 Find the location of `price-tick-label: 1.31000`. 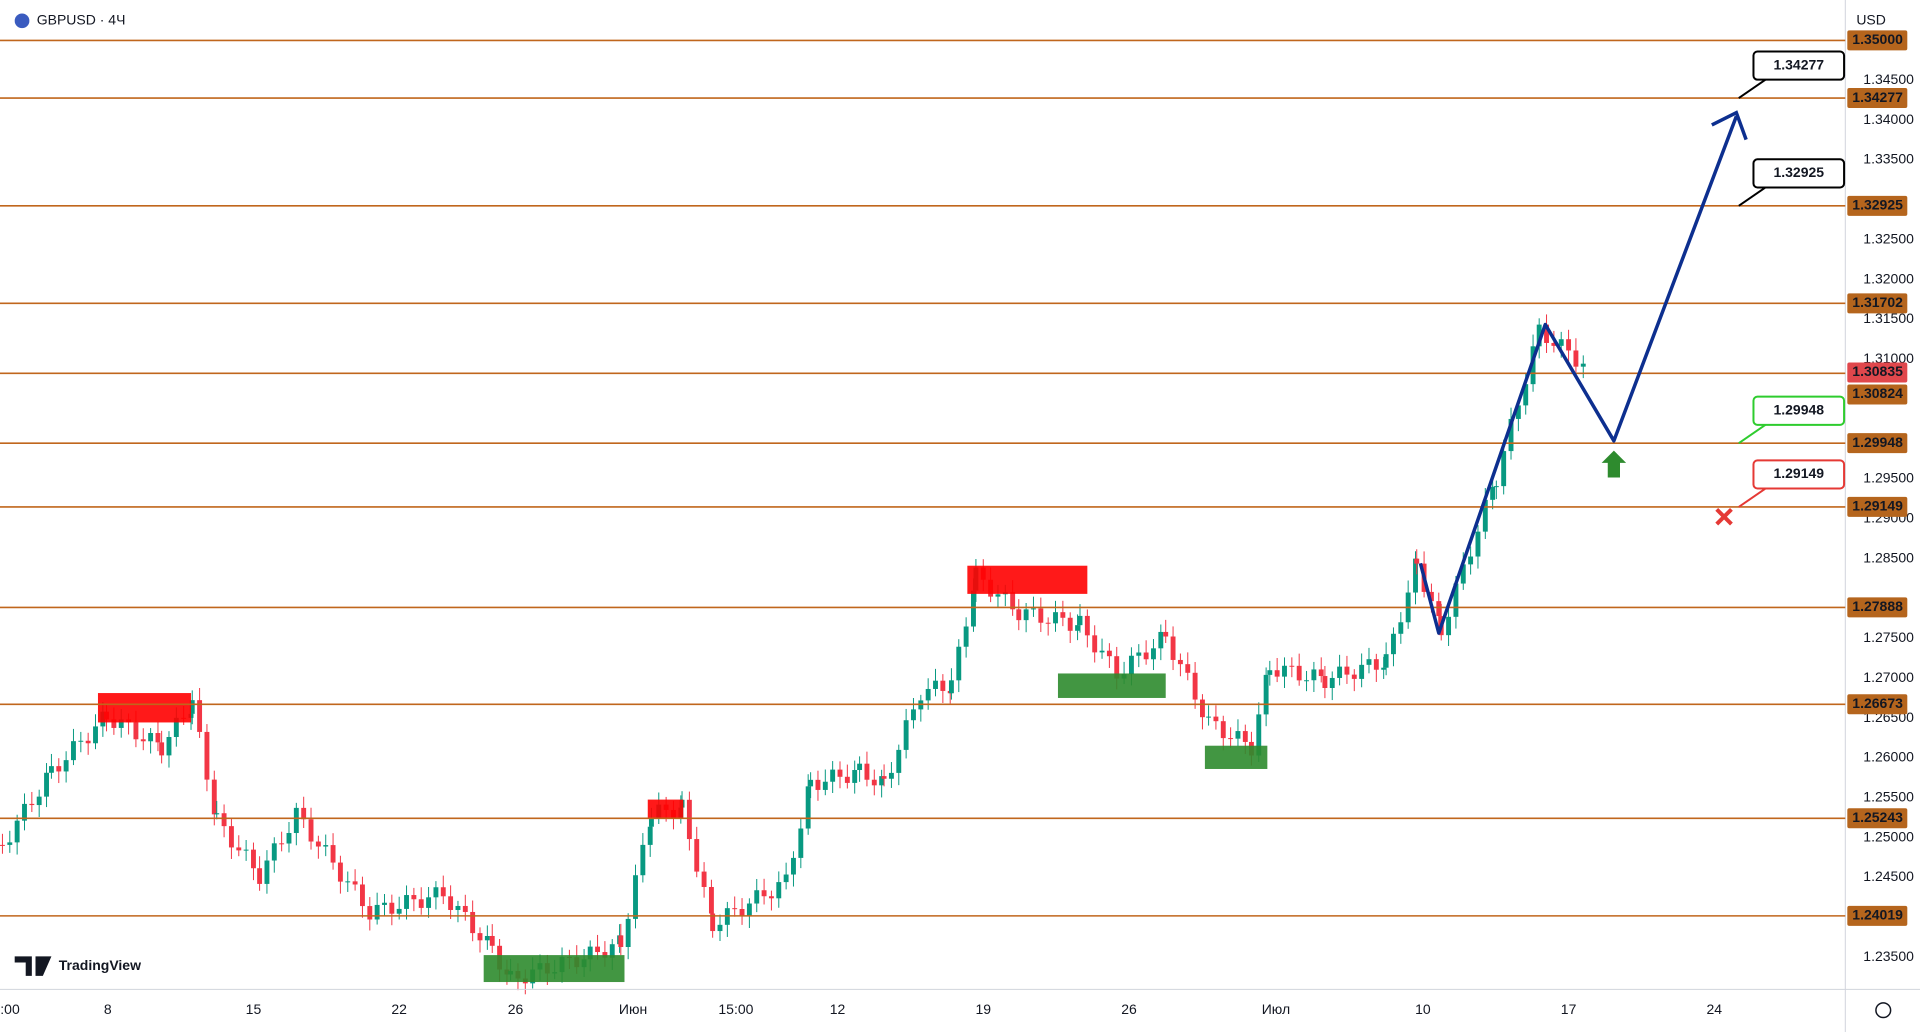

price-tick-label: 1.31000 is located at coordinates (1888, 358).